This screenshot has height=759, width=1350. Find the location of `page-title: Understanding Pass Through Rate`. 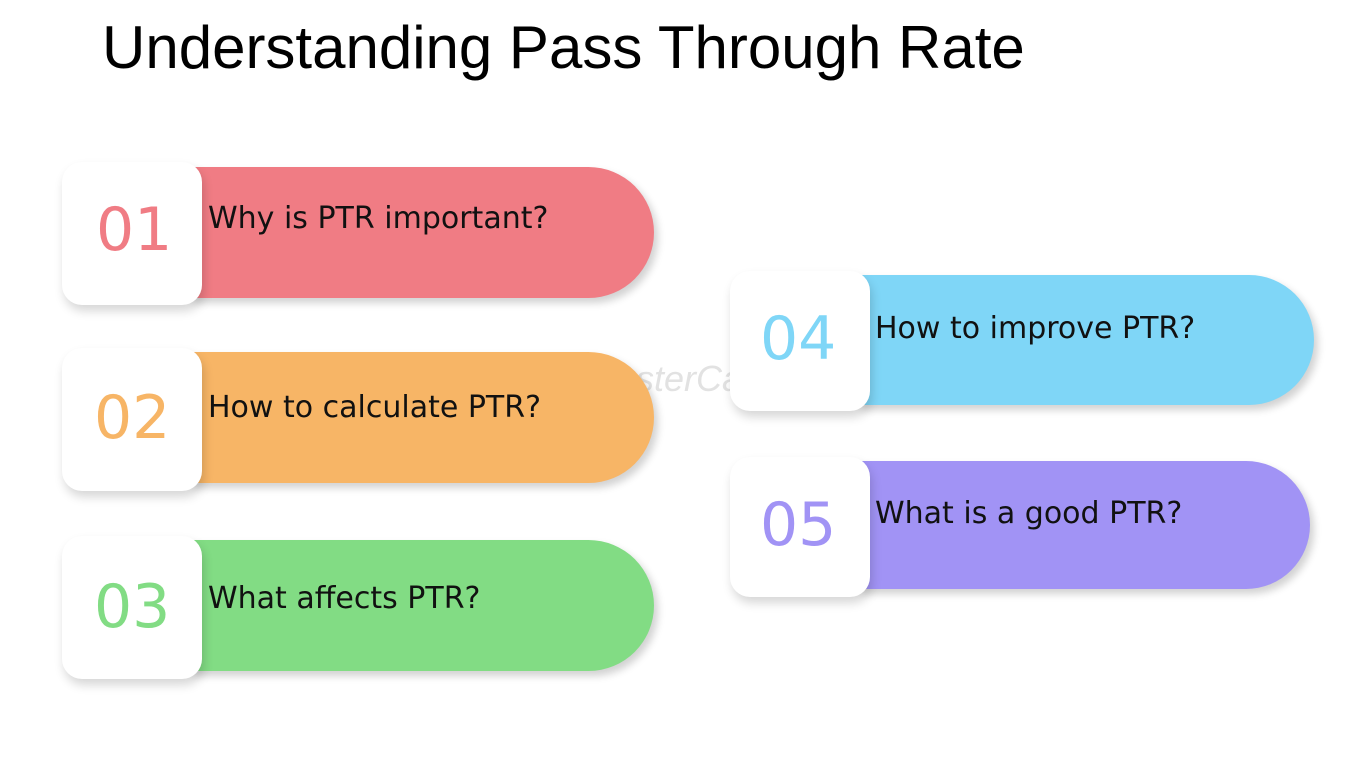

page-title: Understanding Pass Through Rate is located at coordinates (563, 47).